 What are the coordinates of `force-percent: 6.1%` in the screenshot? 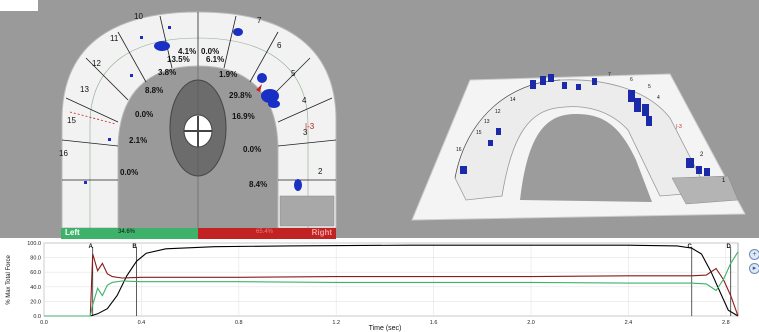 It's located at (215, 59).